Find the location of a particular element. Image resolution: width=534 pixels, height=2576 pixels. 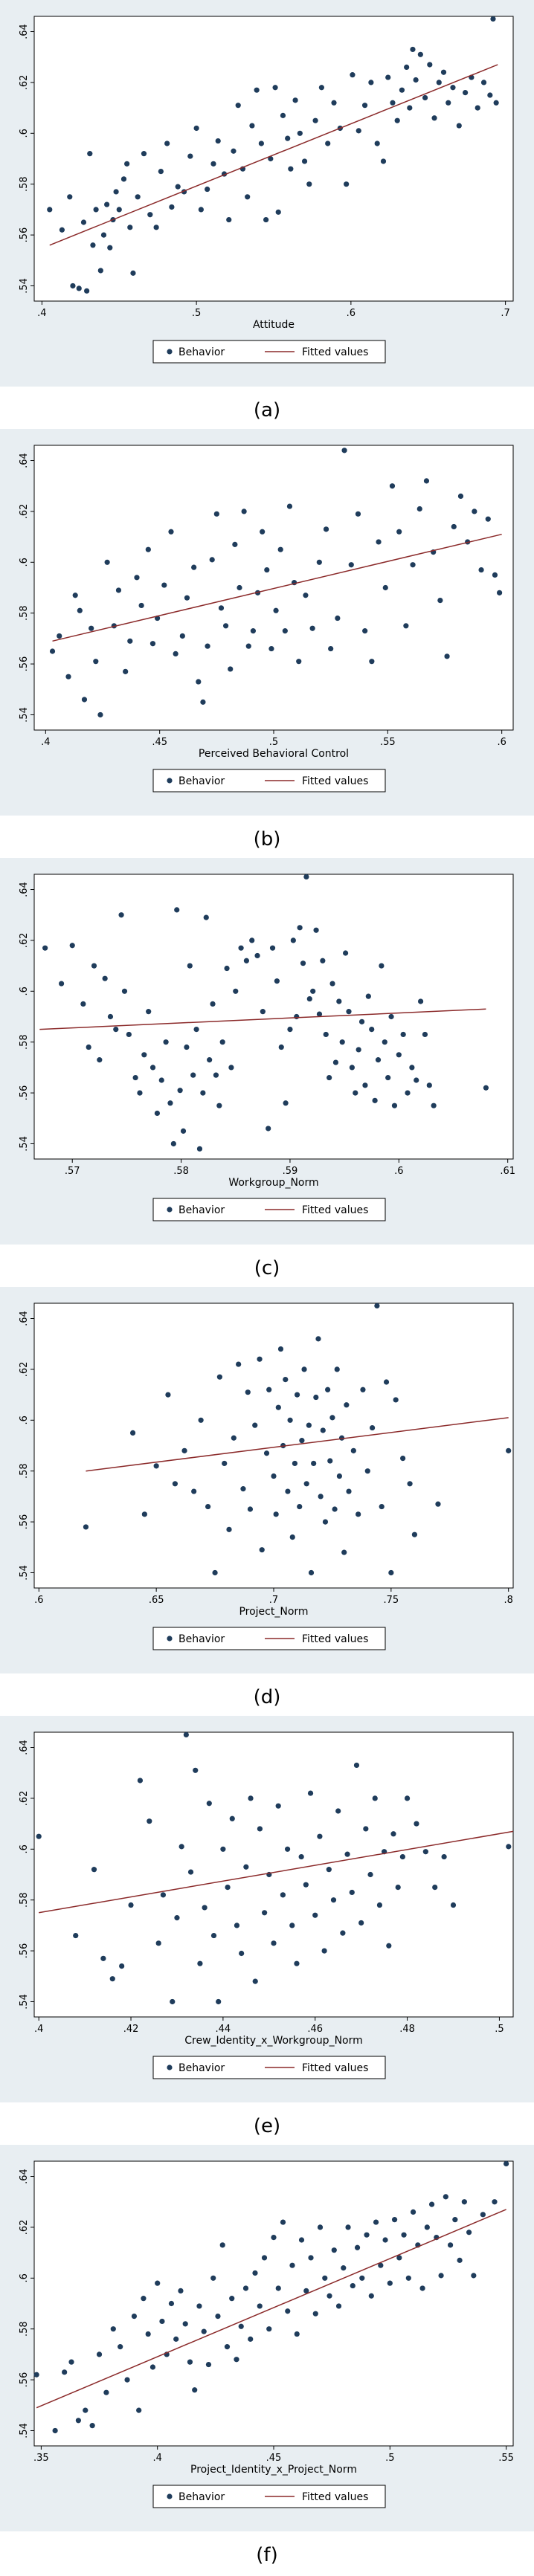

x-tick-label: .58 is located at coordinates (181, 1171).